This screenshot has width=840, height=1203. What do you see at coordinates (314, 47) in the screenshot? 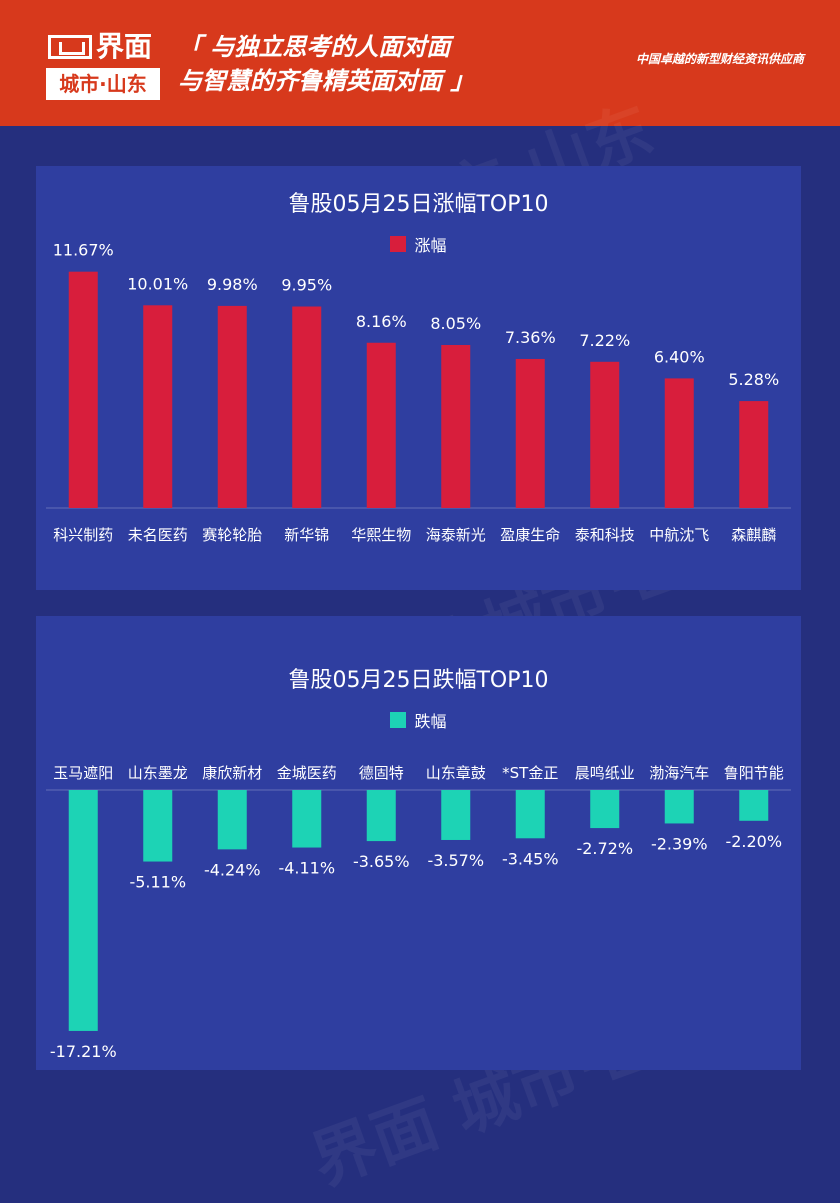
I see `slogan-line-1: 「 与独立思考的人面对面` at bounding box center [314, 47].